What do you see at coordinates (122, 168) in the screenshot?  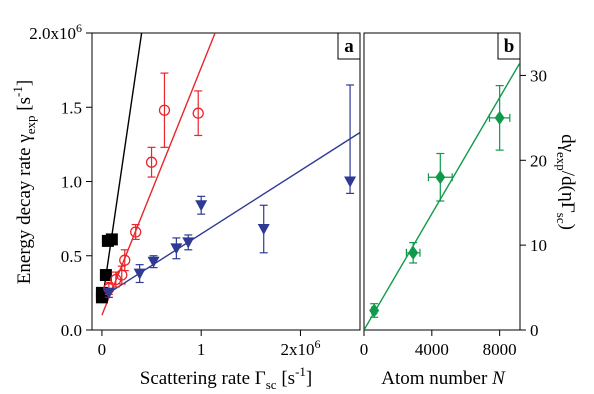 I see `fit-line-square` at bounding box center [122, 168].